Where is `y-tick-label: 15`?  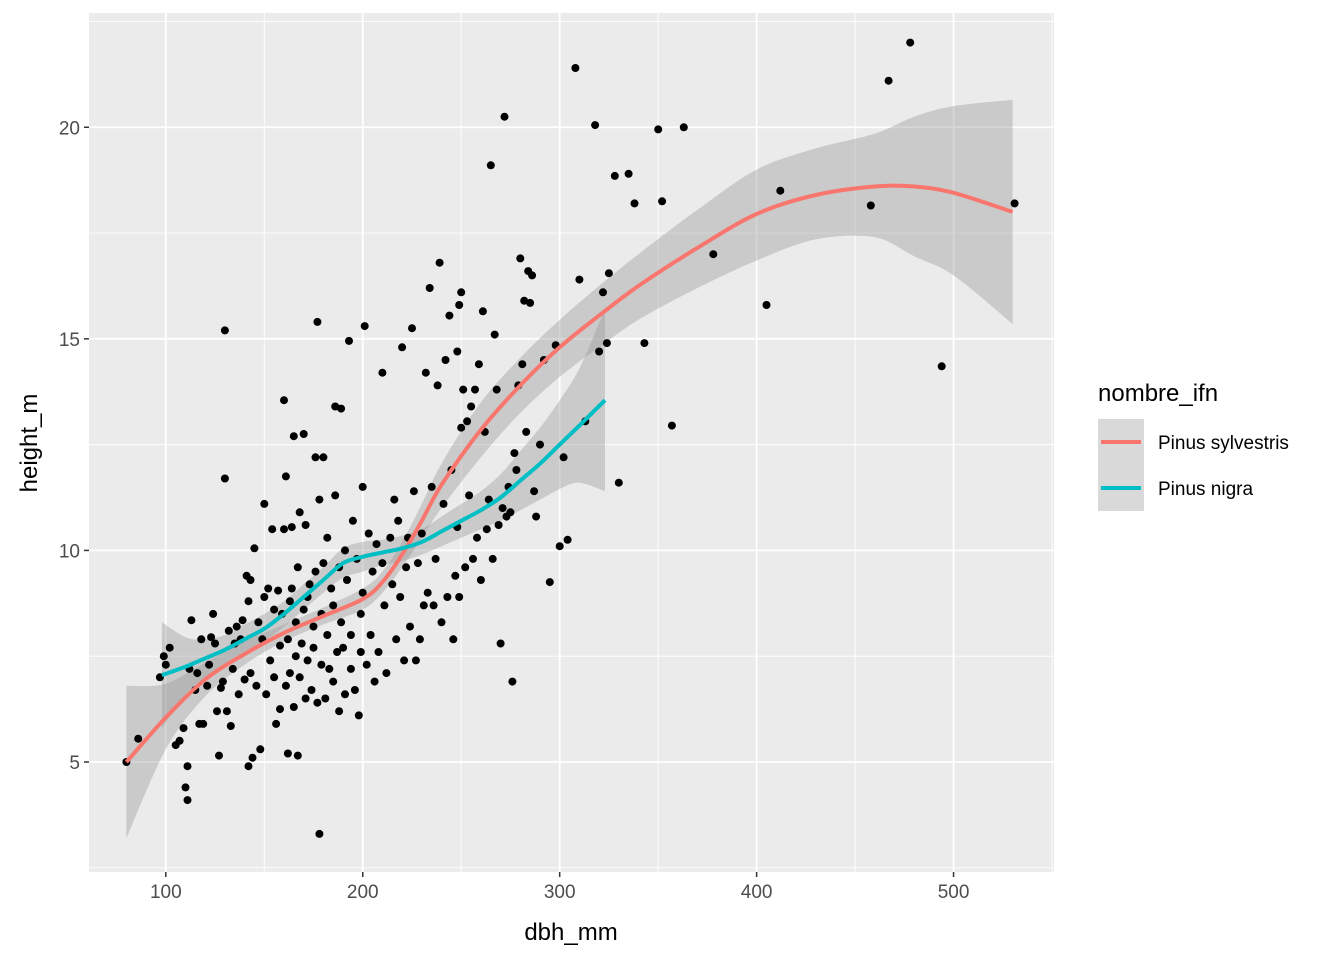
y-tick-label: 15 is located at coordinates (69, 340).